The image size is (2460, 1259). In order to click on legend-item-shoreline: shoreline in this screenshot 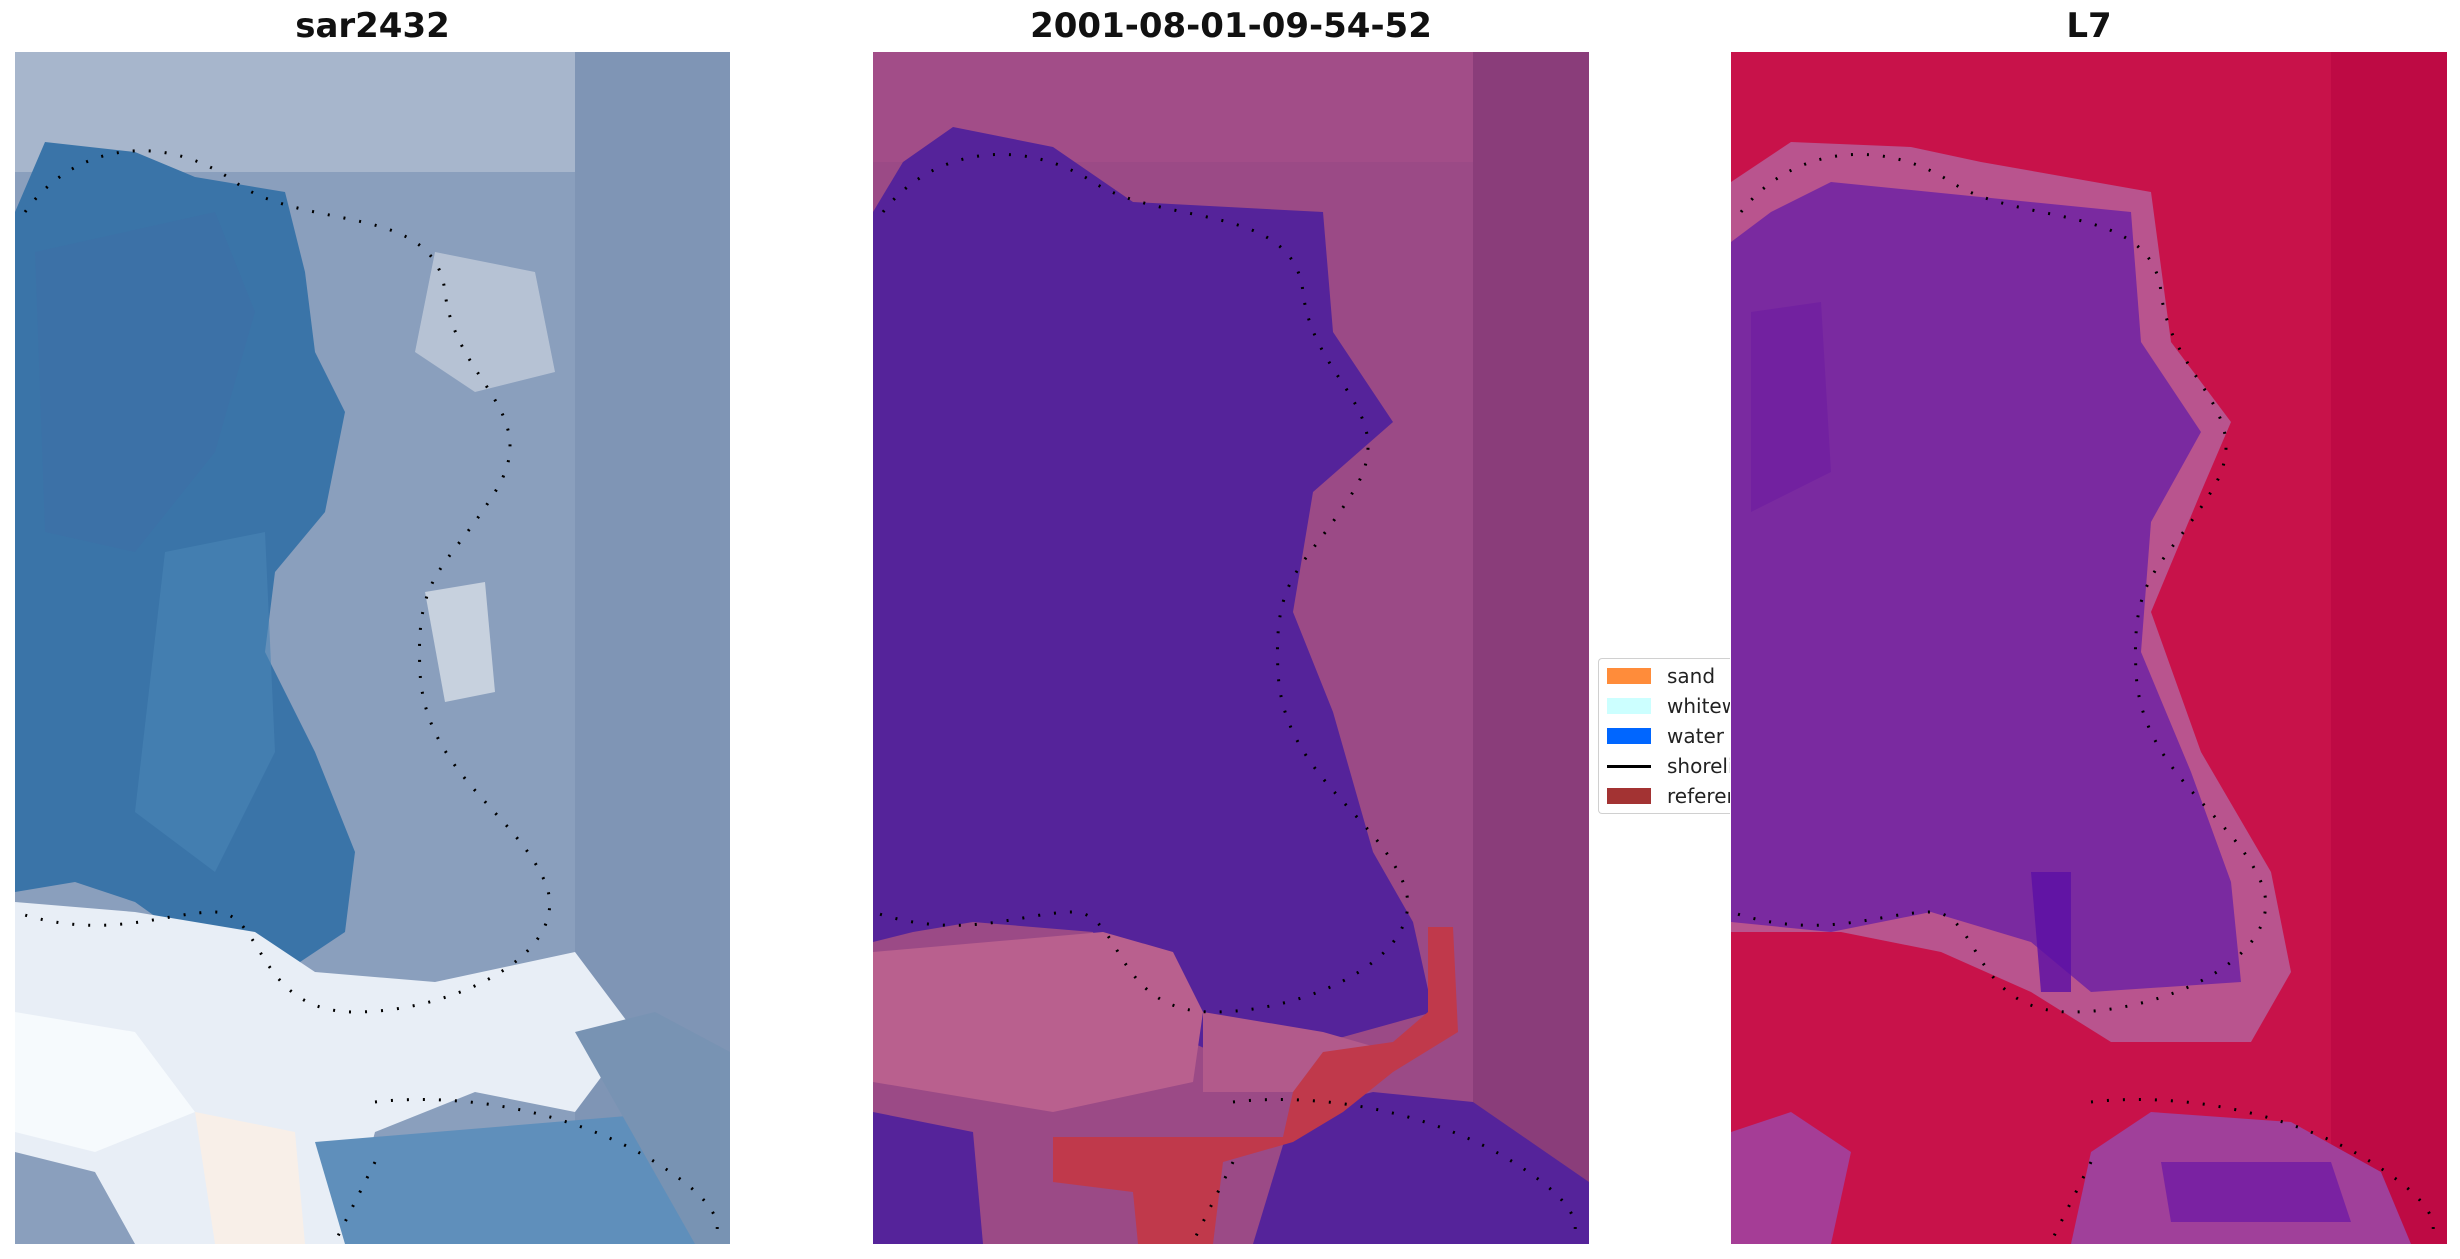, I will do `click(1668, 766)`.